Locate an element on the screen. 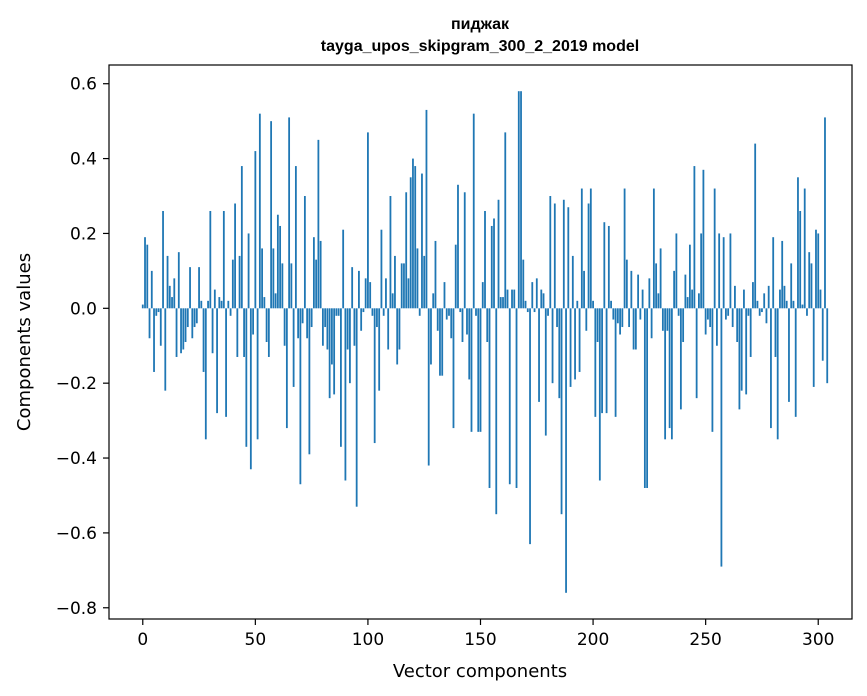  y-axis: 0.6 0.4 0.2 0.0 −0.2 −0.4 −0.6 −0.8 is located at coordinates (82, 347).